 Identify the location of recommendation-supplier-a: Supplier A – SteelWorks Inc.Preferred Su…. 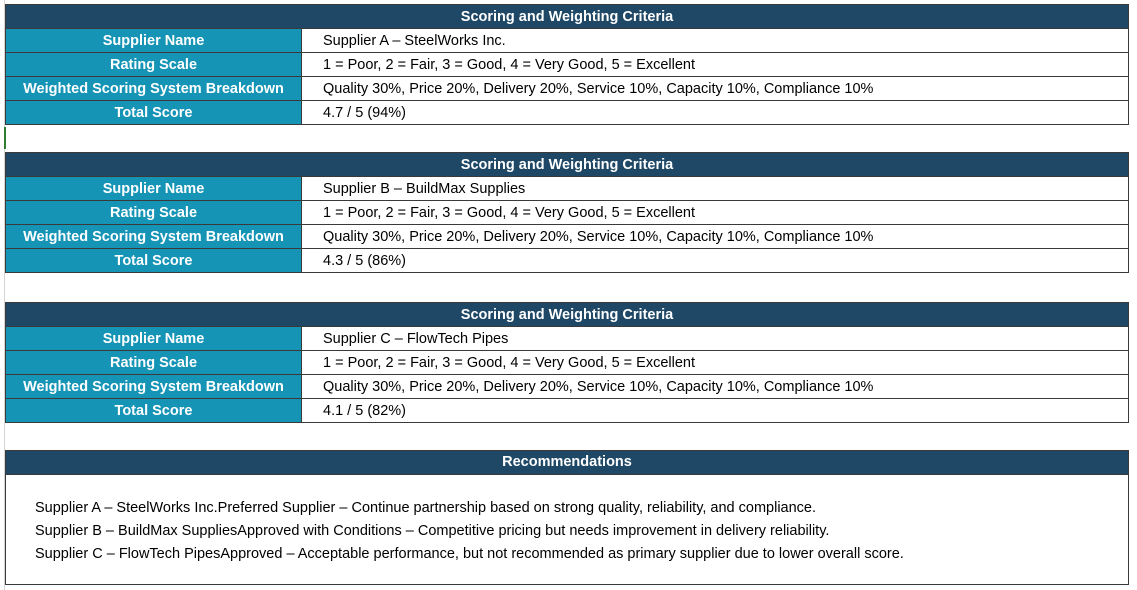
(426, 508).